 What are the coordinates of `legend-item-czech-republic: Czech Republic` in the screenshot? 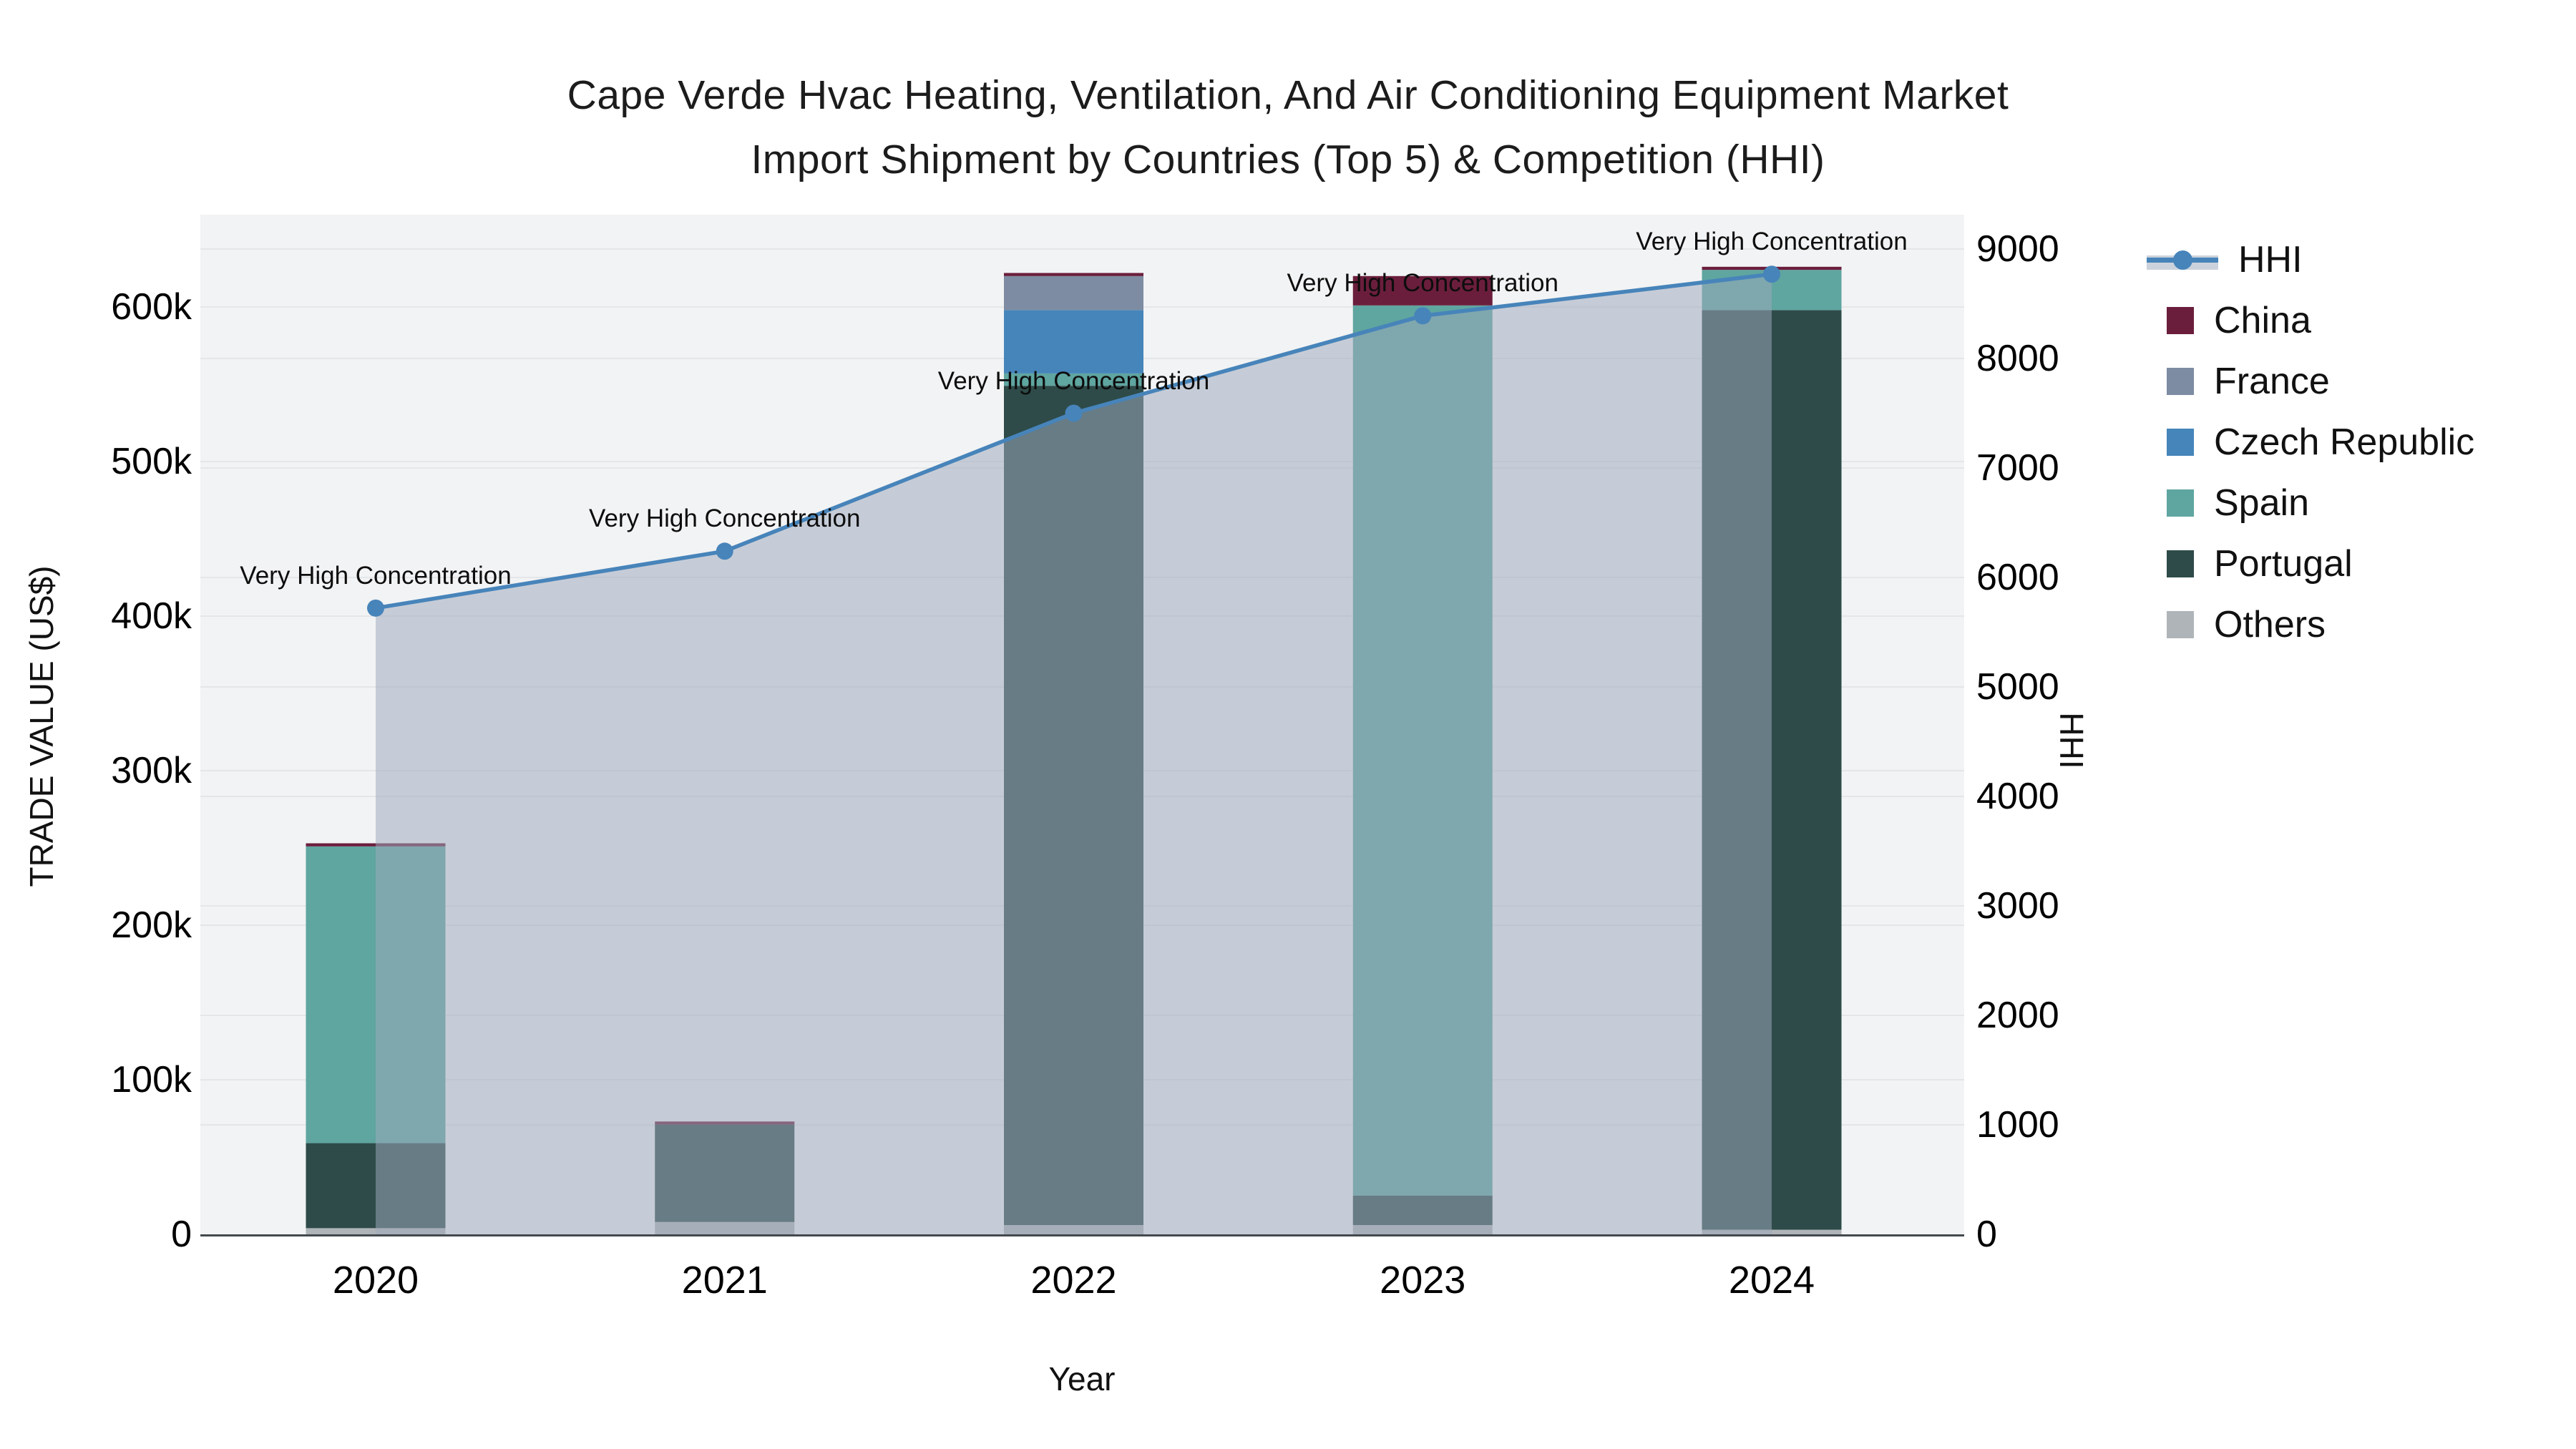 It's located at (2347, 442).